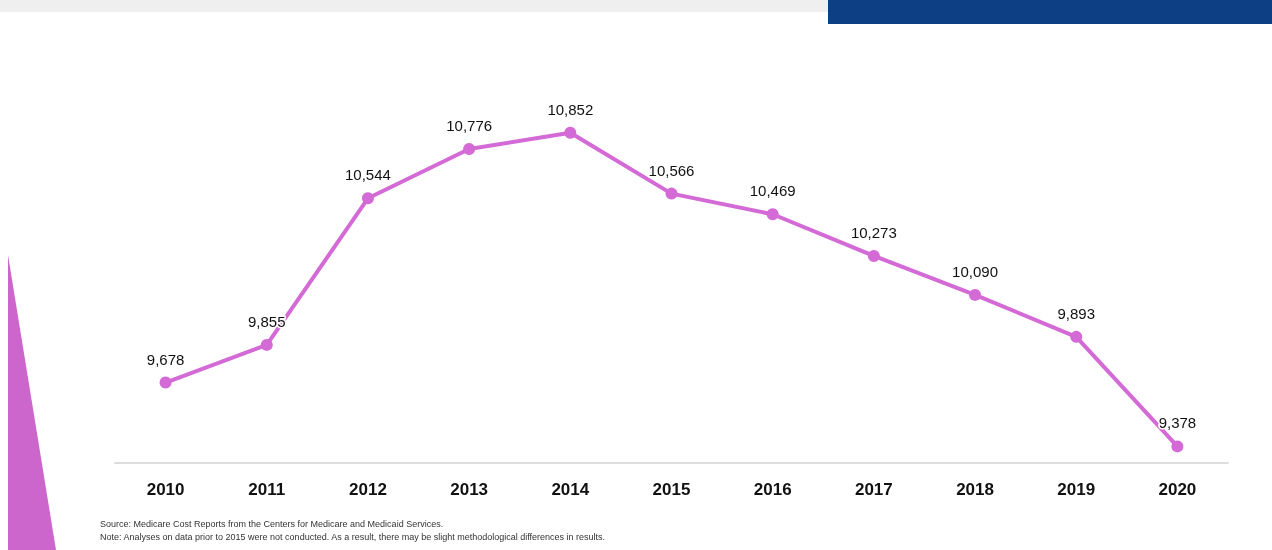 The image size is (1272, 550). What do you see at coordinates (272, 524) in the screenshot?
I see `source-note: Source: Medicare Cost Reports from the Centers for Medicare and Medicaid Services.` at bounding box center [272, 524].